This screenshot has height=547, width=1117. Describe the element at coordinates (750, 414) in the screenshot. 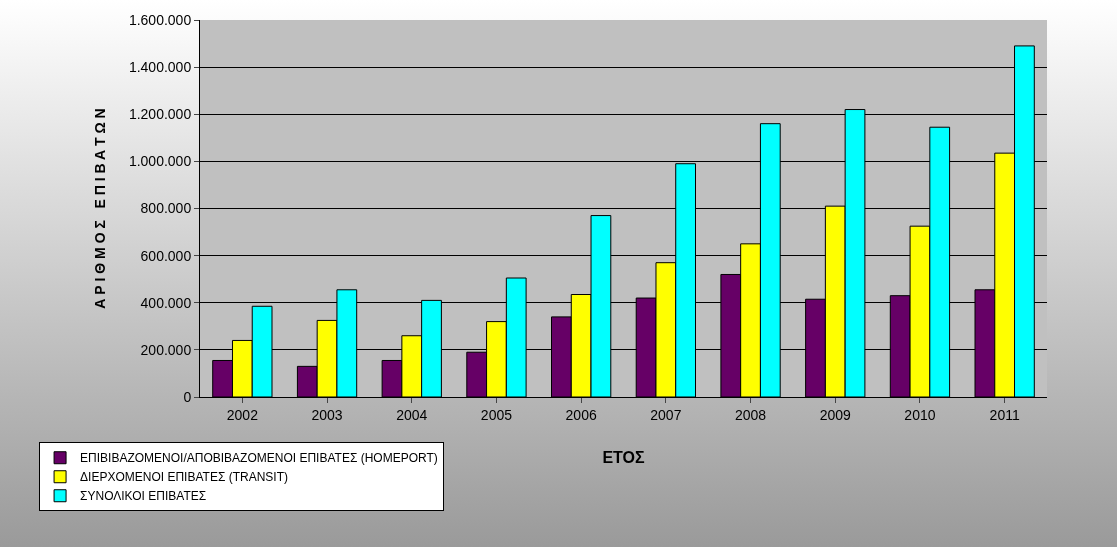

I see `x-tick-label: 2008` at that location.